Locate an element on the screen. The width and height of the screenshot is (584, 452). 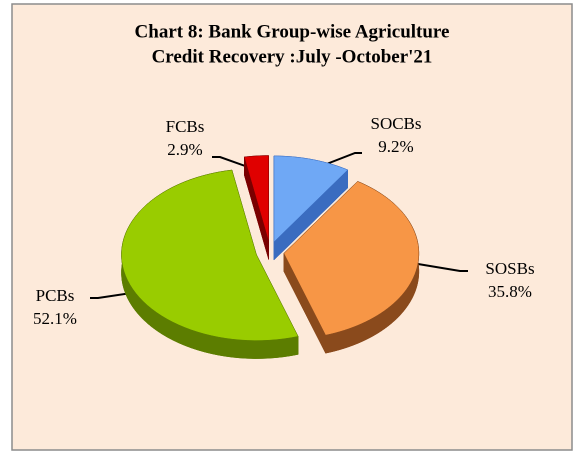
chart-title: Credit Recovery :July -October'21 is located at coordinates (292, 56).